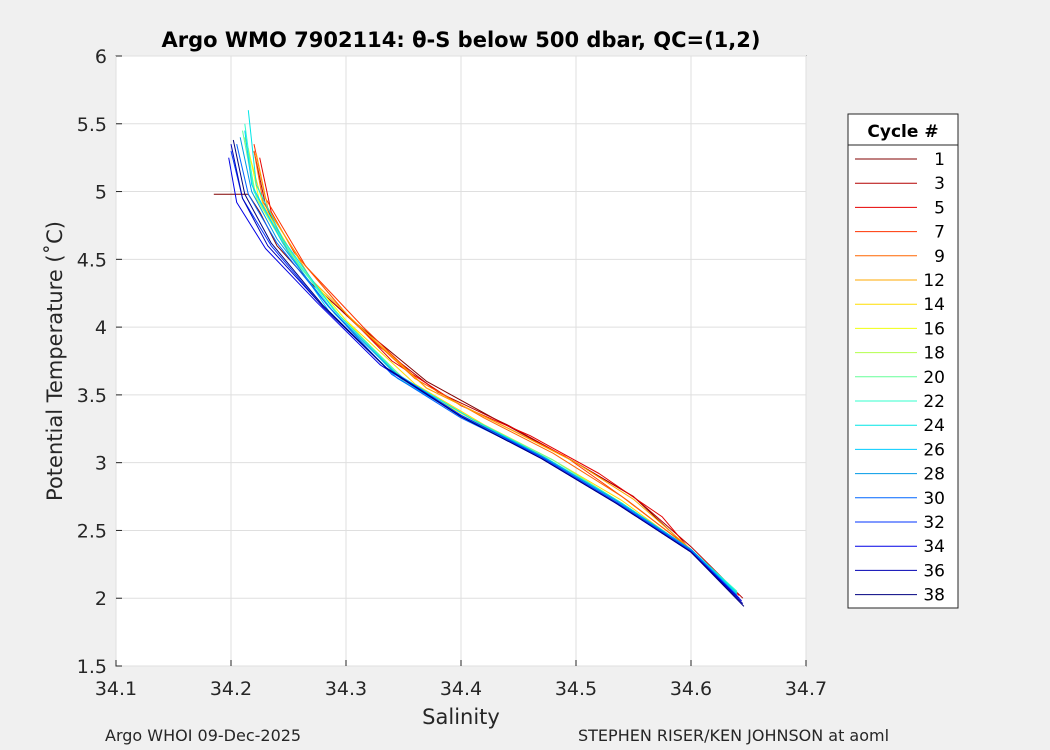  I want to click on y-tick-label: 1.5, so click(92, 667).